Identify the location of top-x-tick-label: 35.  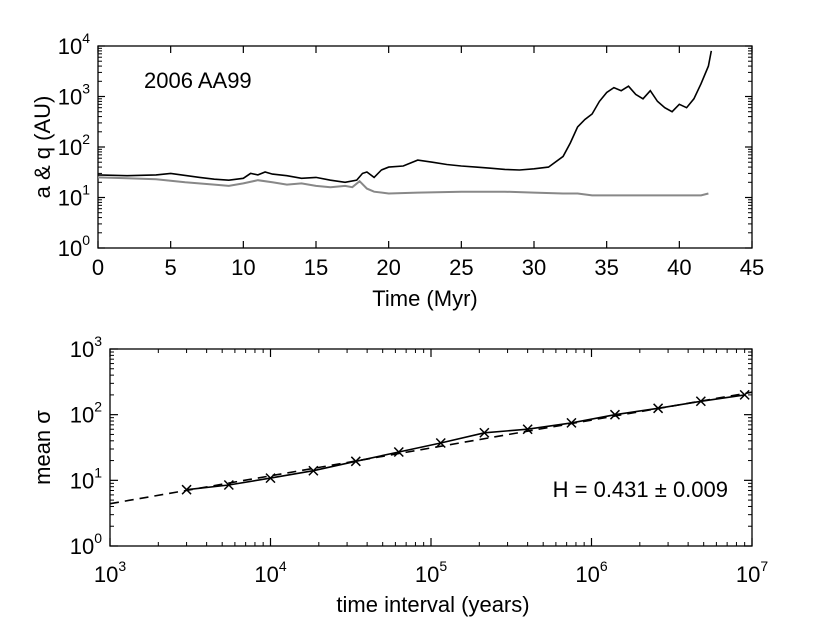
(606, 267).